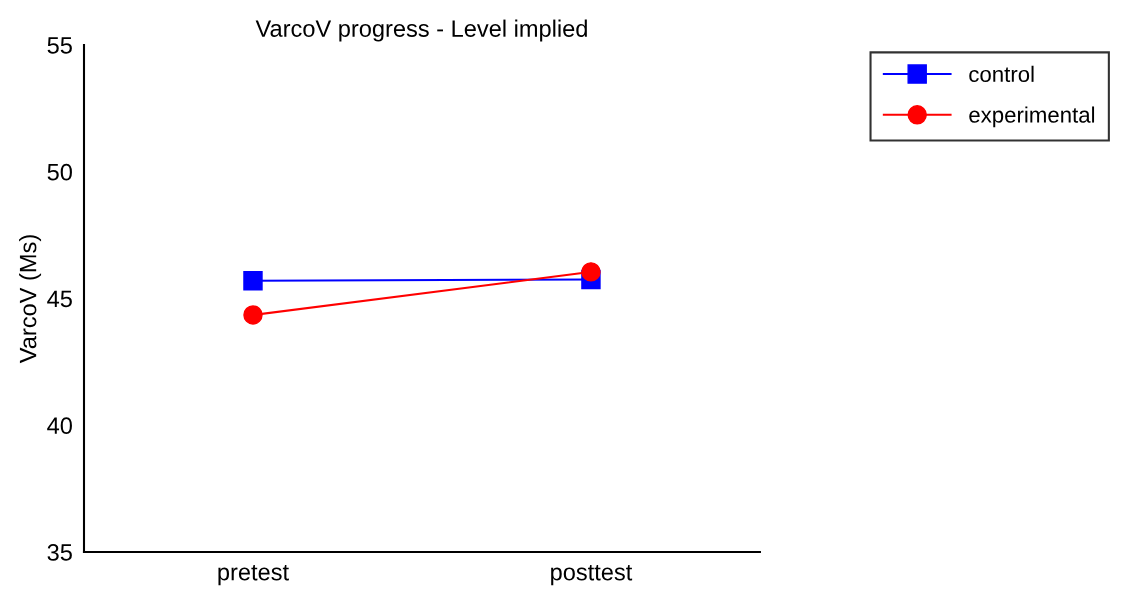 The height and width of the screenshot is (590, 1129). What do you see at coordinates (592, 575) in the screenshot?
I see `x-tick-label: posttest` at bounding box center [592, 575].